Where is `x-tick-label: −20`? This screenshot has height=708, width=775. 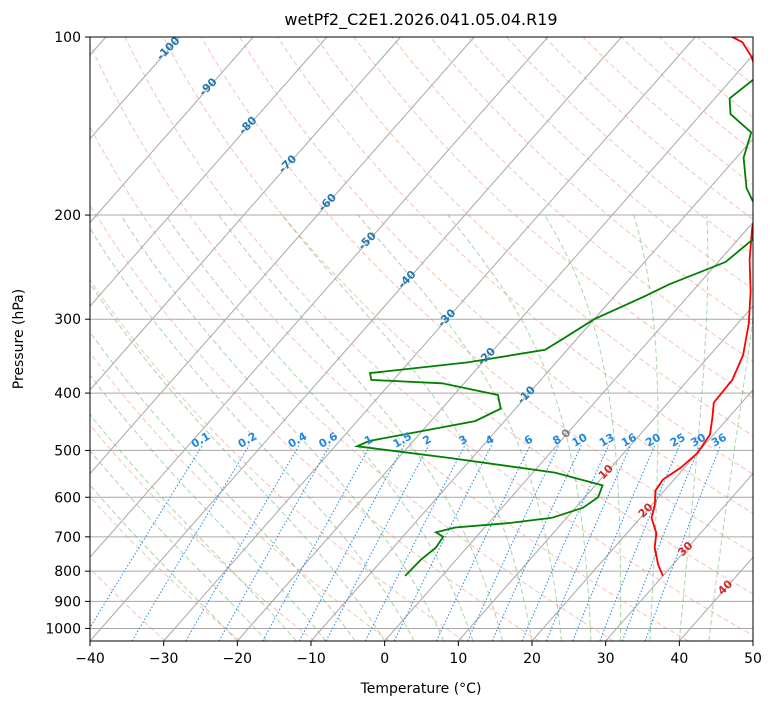
x-tick-label: −20 is located at coordinates (238, 659).